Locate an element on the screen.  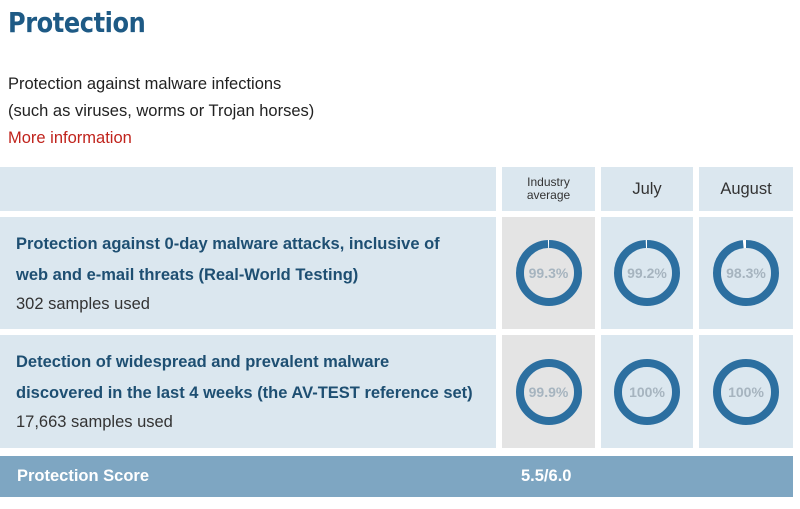
header-industry-average-line1: Industry is located at coordinates (548, 182).